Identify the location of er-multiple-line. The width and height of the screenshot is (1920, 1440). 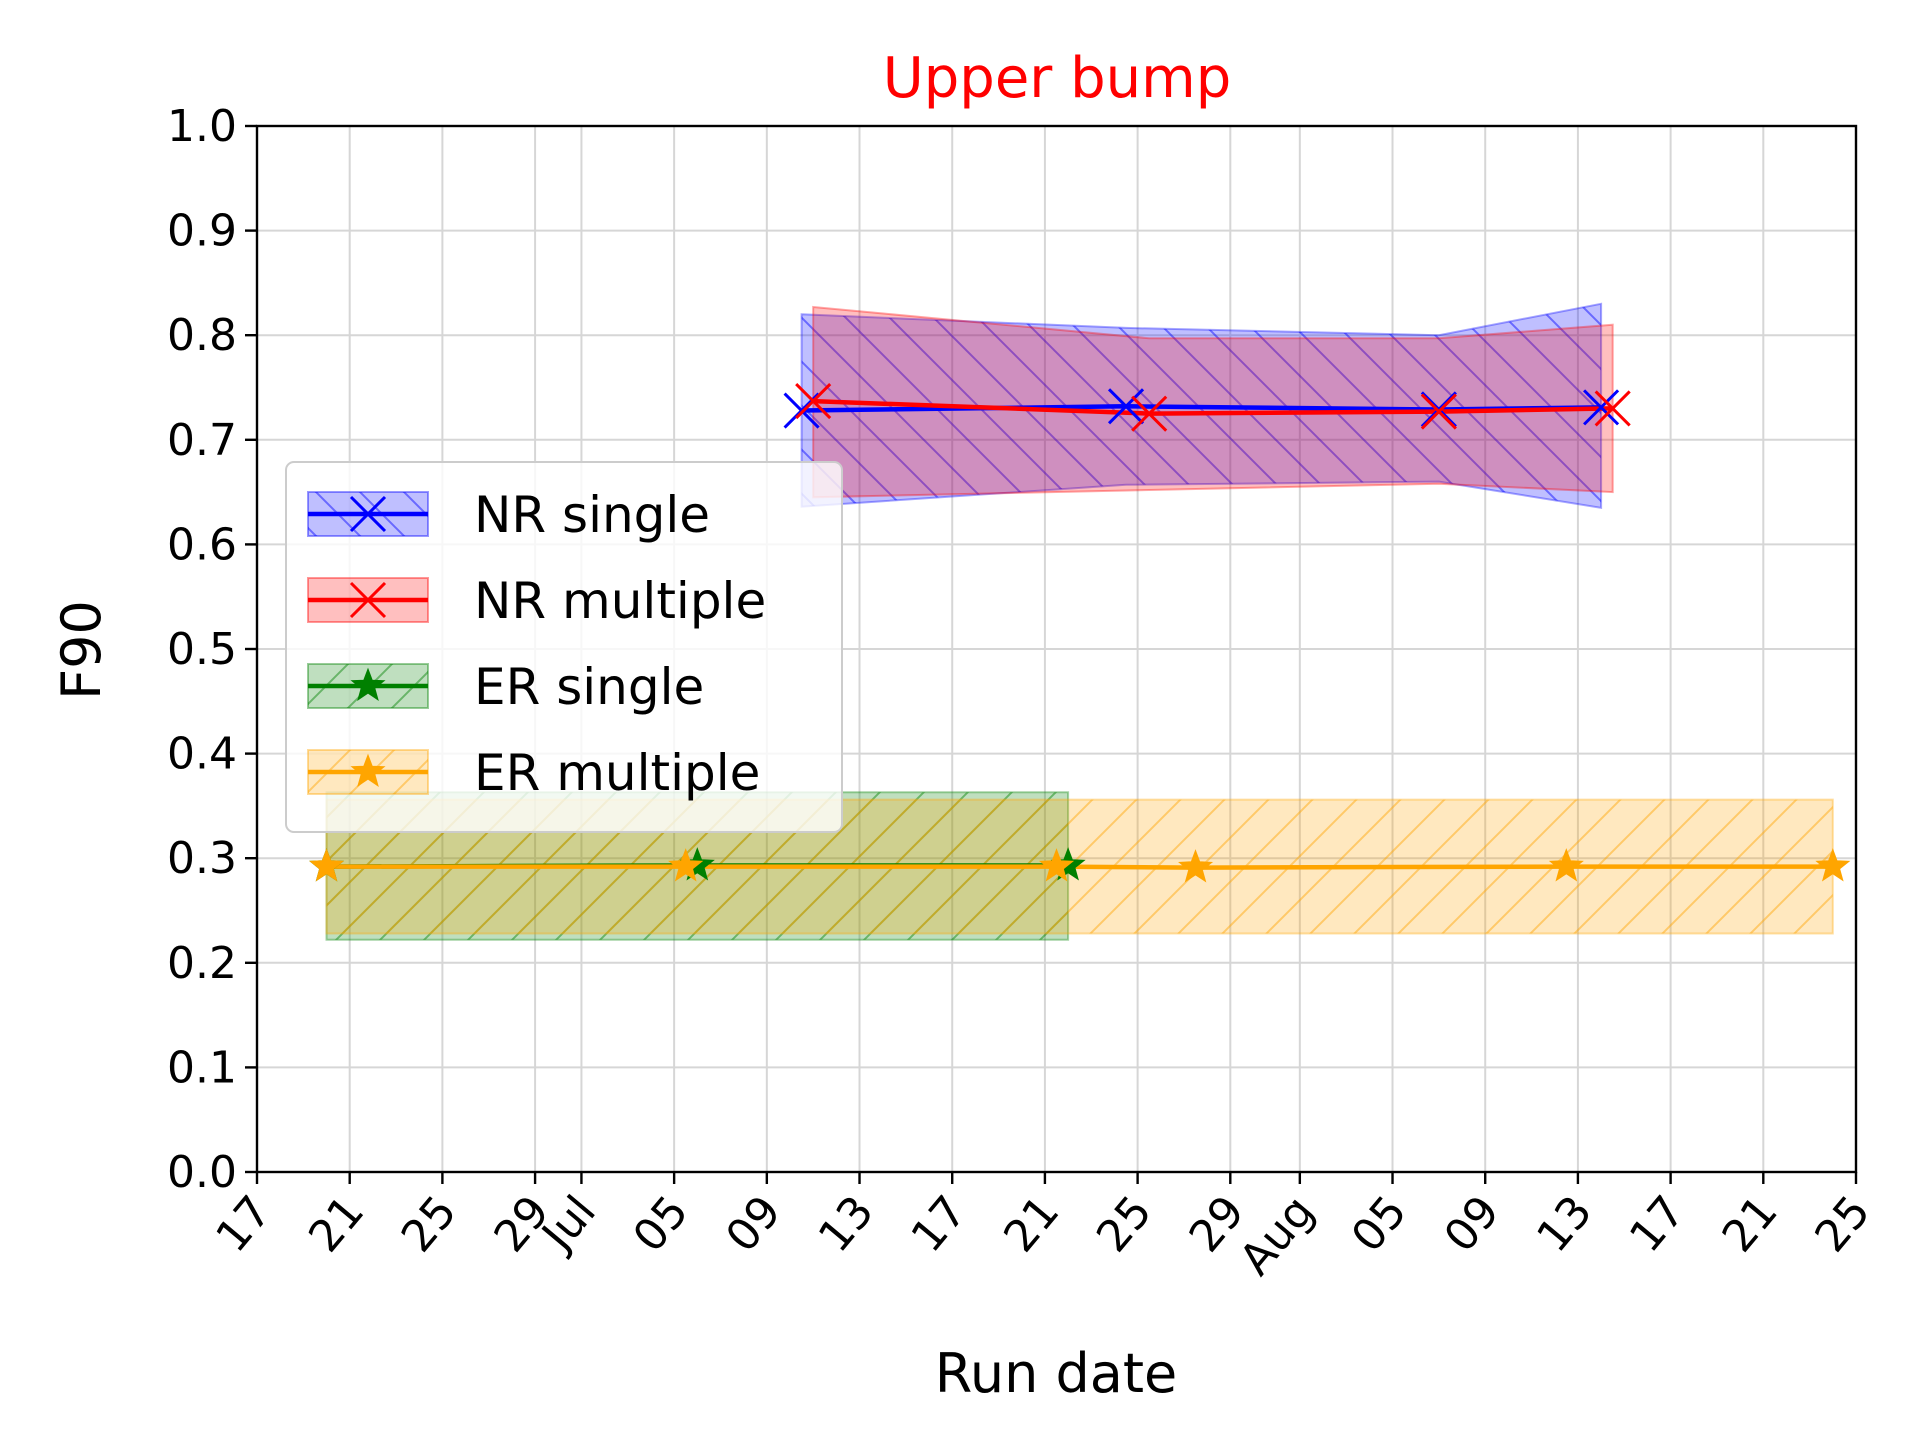
(1079, 867).